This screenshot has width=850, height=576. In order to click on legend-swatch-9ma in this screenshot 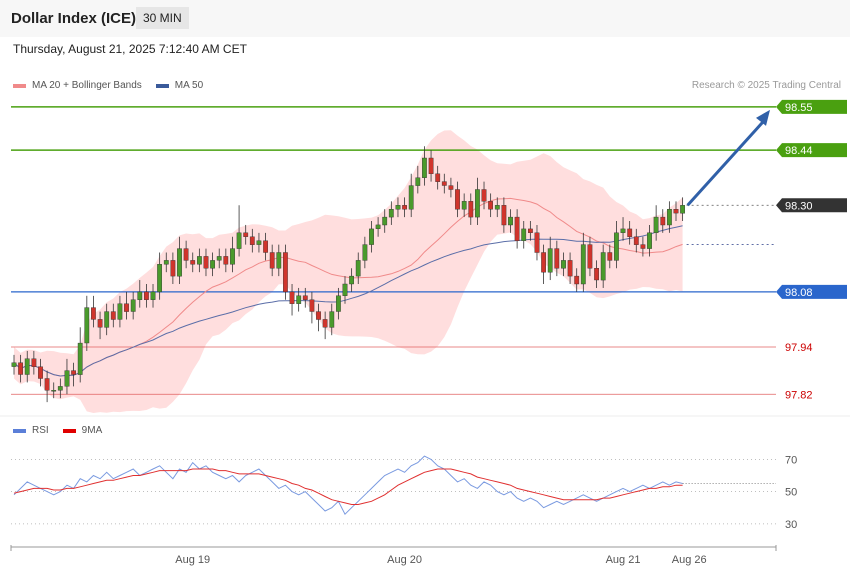, I will do `click(69, 430)`.